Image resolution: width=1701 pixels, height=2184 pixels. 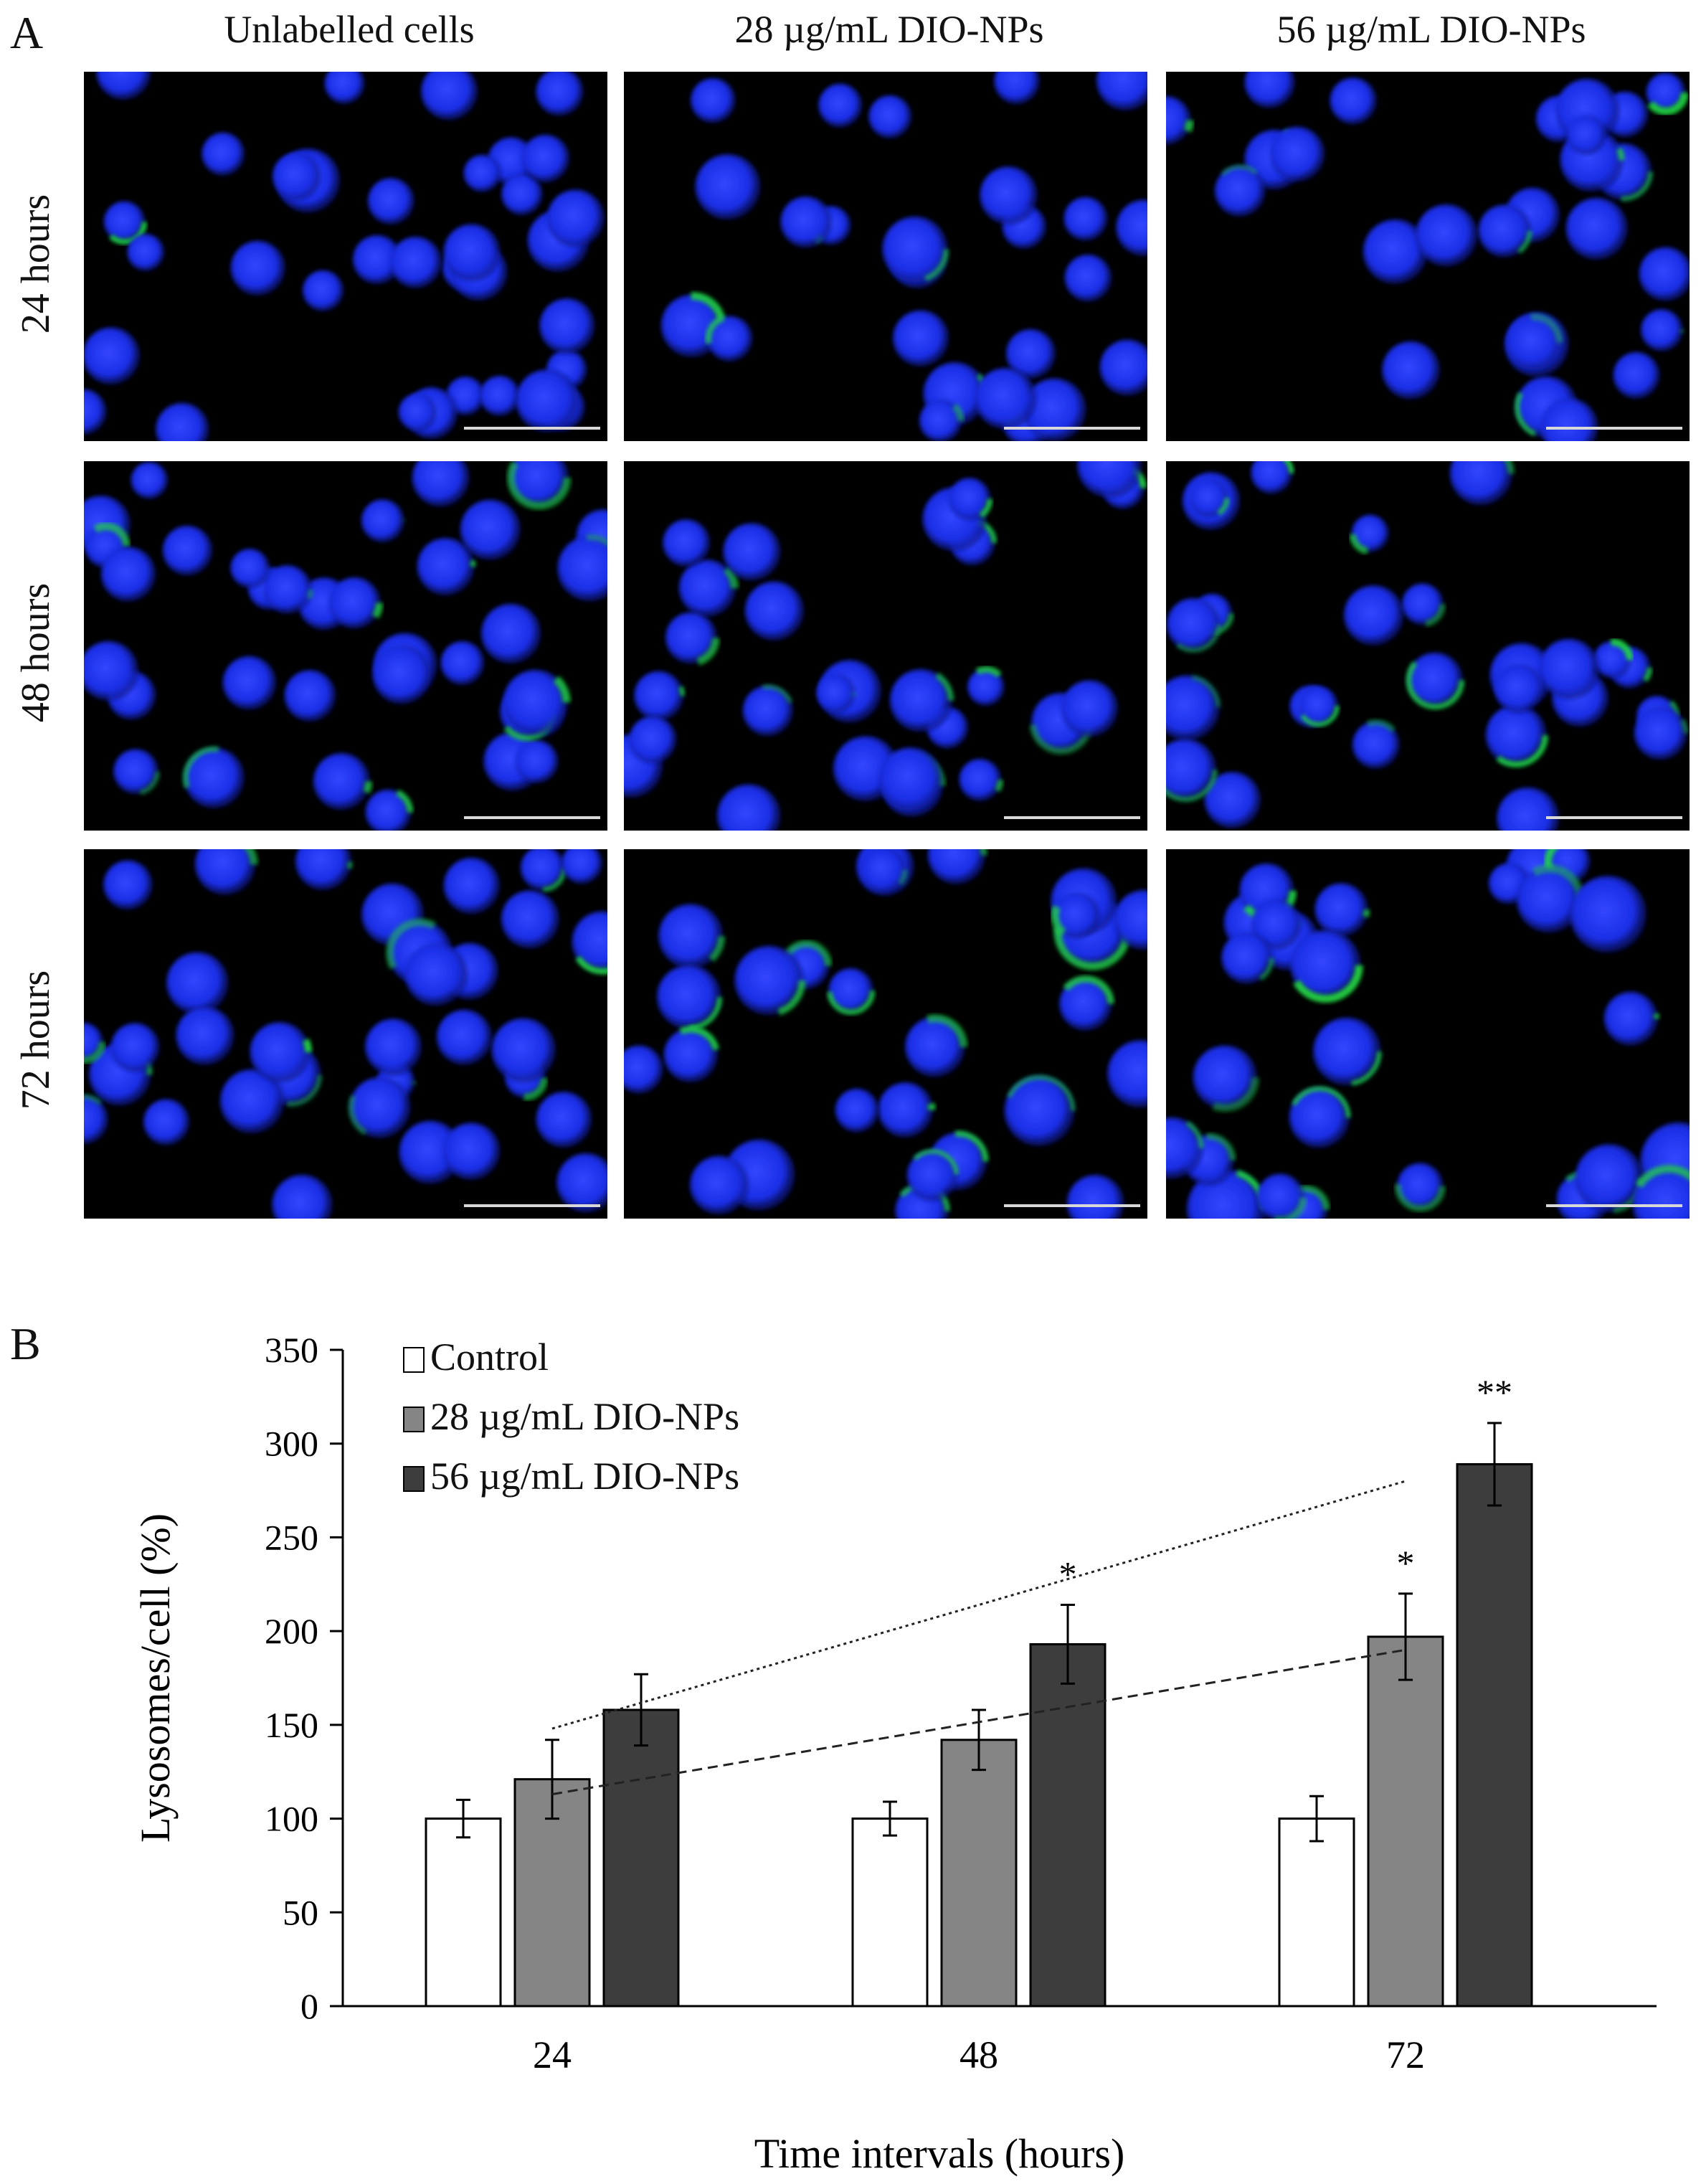 I want to click on y-tick-label: 300, so click(x=291, y=1444).